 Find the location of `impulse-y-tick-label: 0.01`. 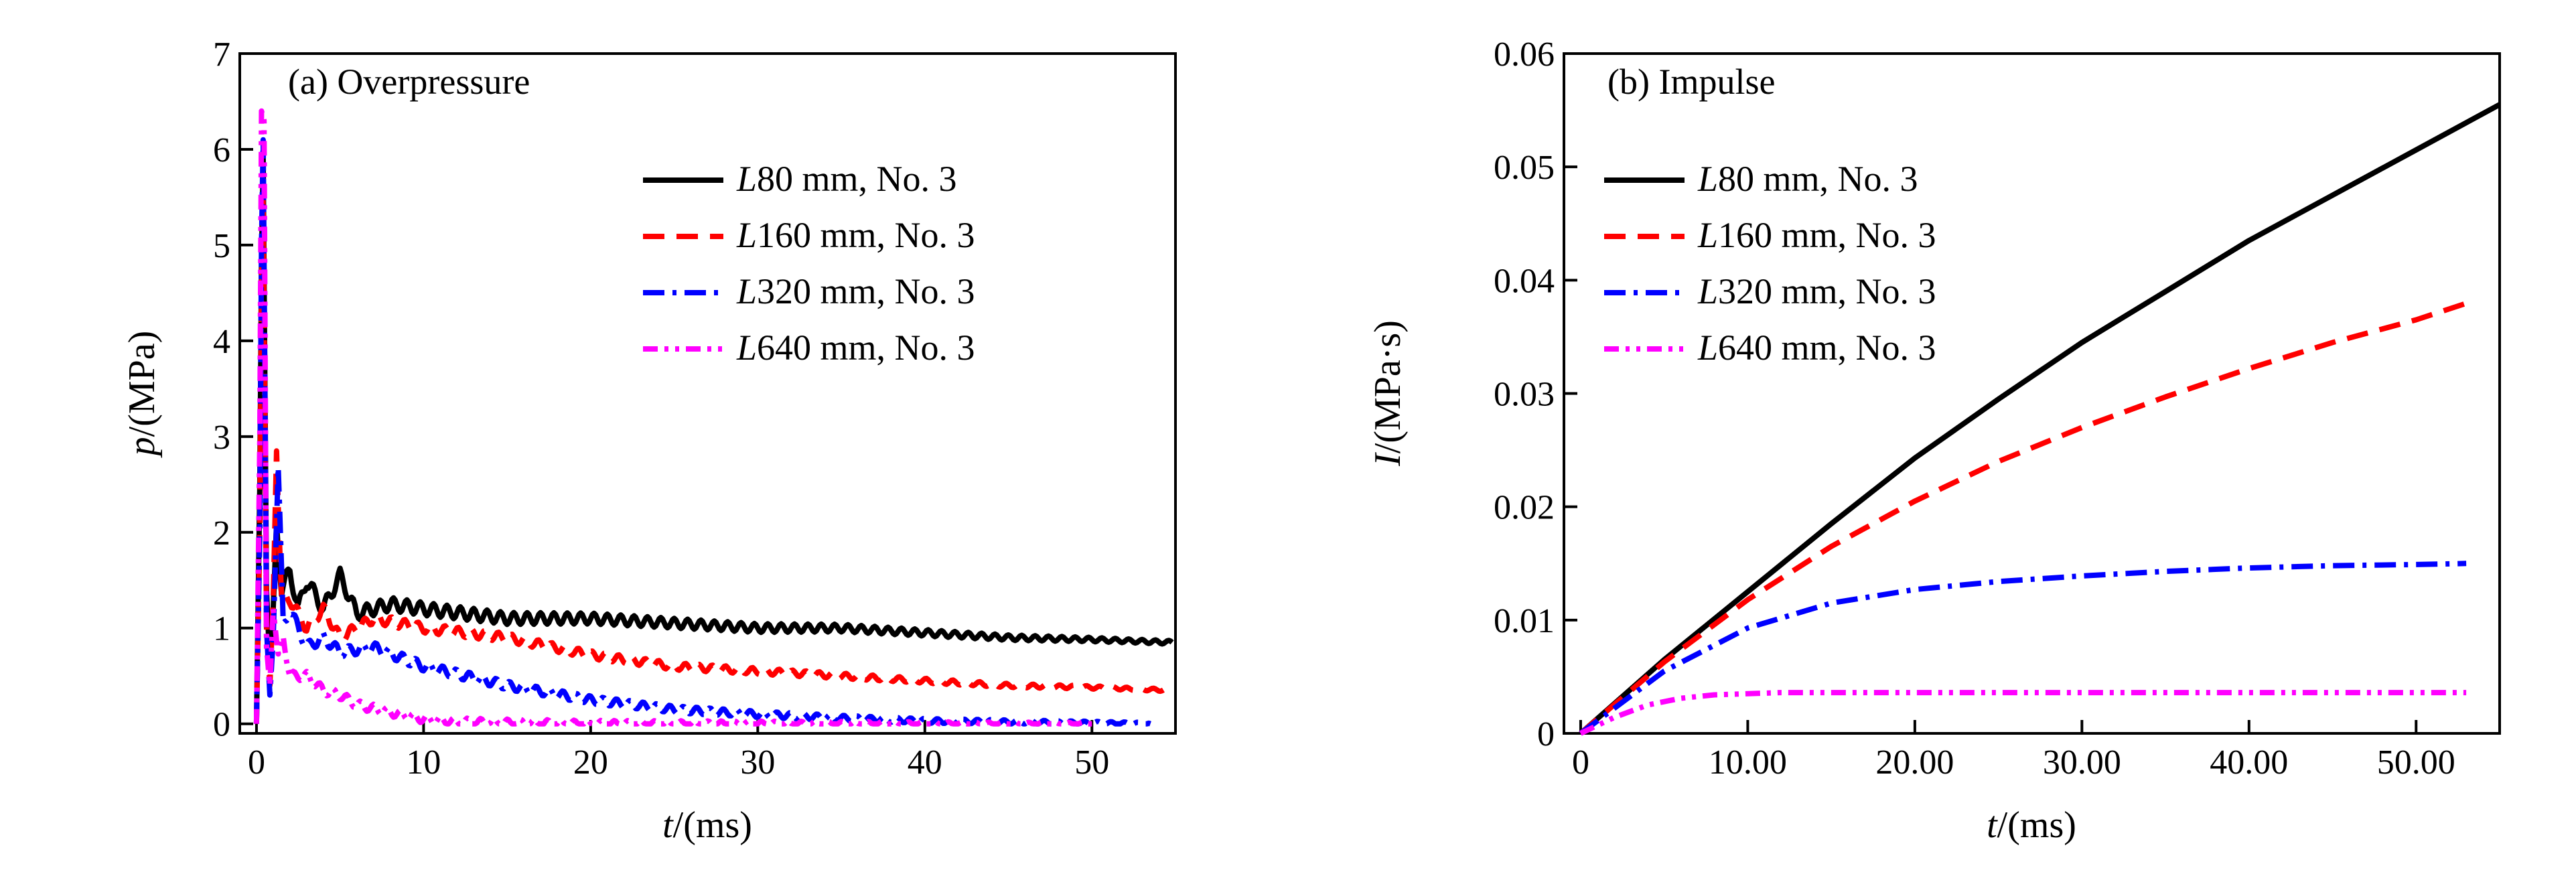

impulse-y-tick-label: 0.01 is located at coordinates (1524, 621).